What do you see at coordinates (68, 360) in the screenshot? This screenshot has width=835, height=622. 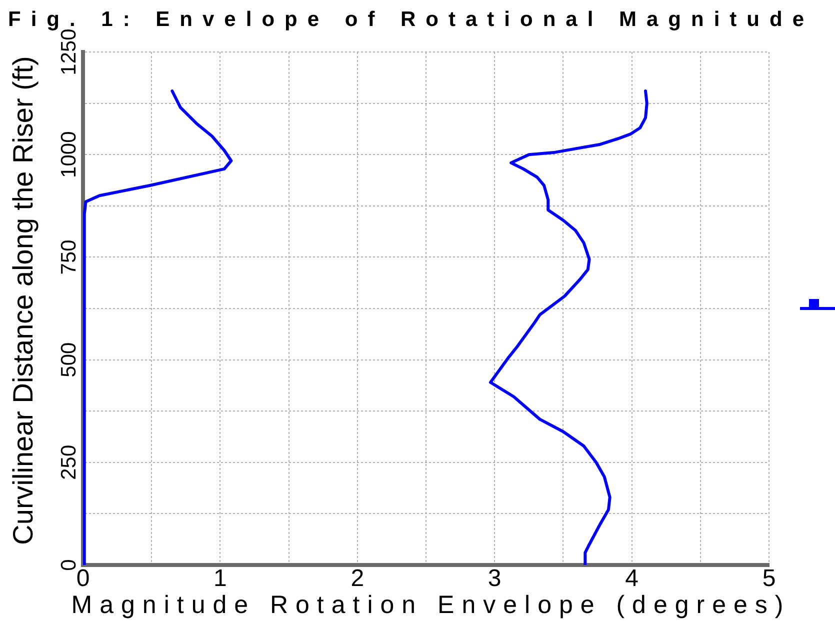 I see `y-tick-label: 500` at bounding box center [68, 360].